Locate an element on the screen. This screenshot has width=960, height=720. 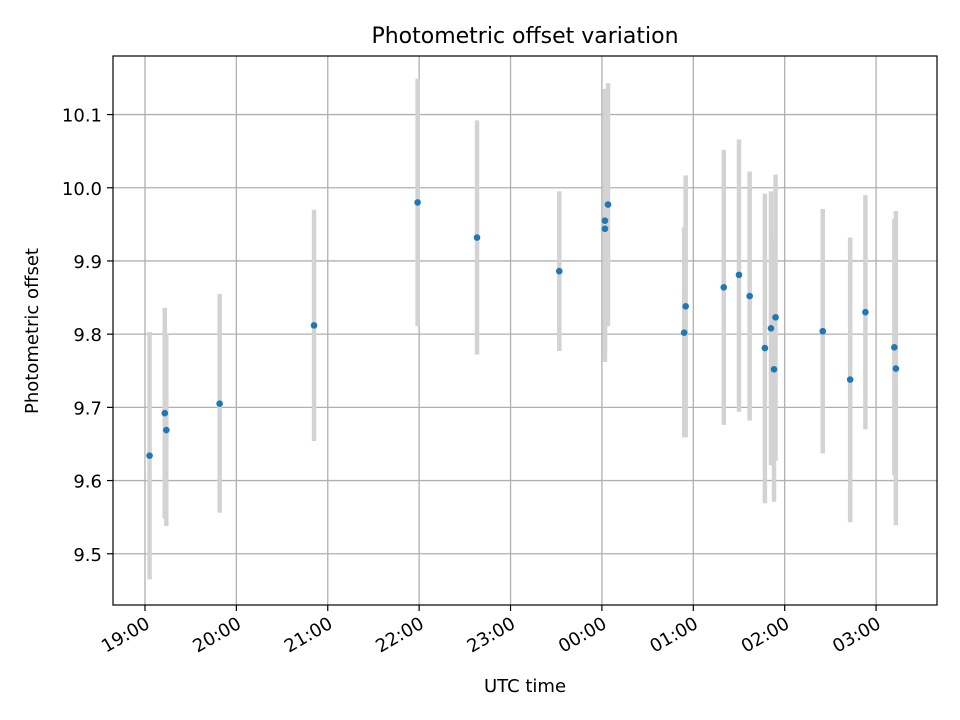
y-tick-label: 9.8 is located at coordinates (87, 335).